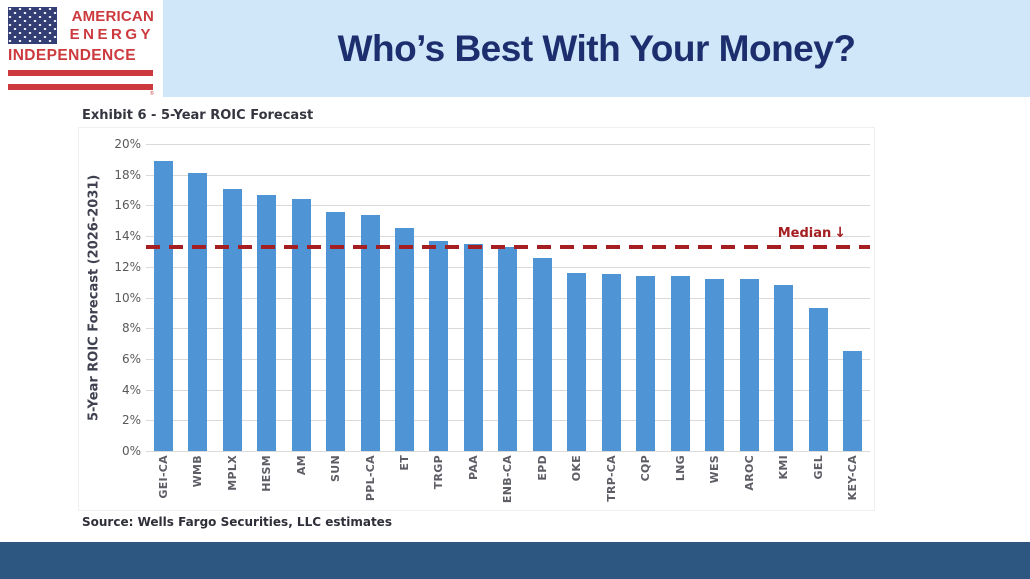  I want to click on header-title-area: Who’s Best With Your Money?, so click(596, 48).